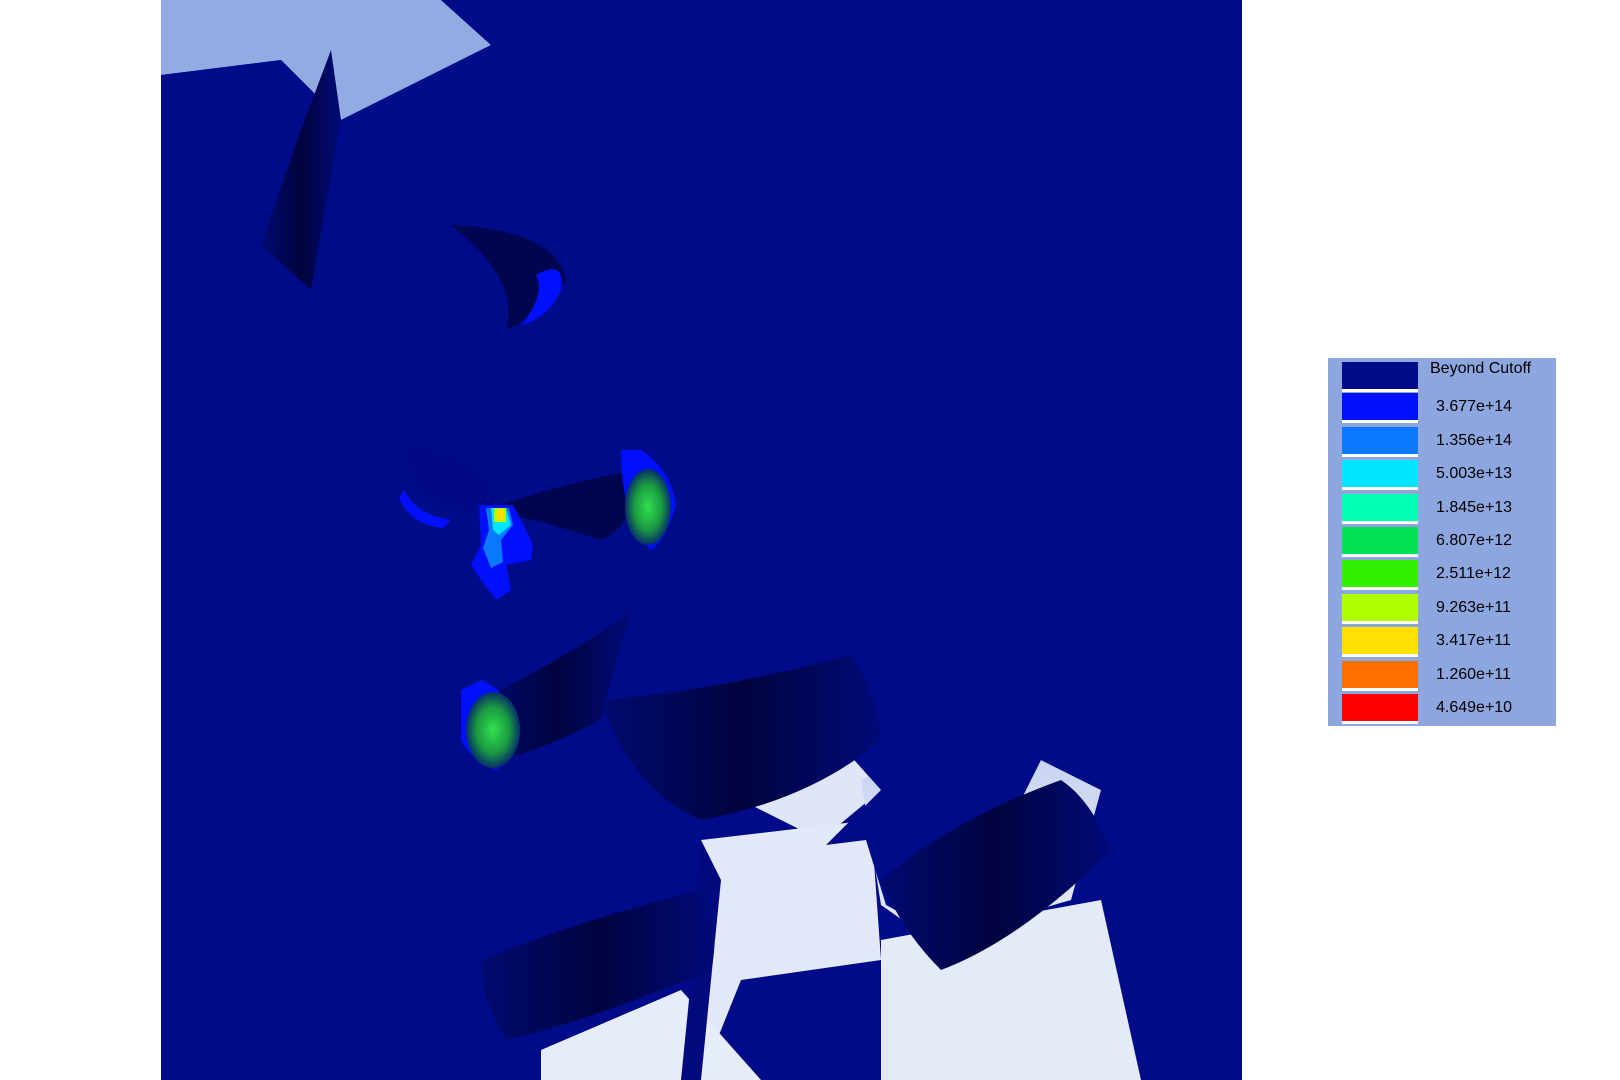 The width and height of the screenshot is (1620, 1080). I want to click on legend-entry: 3.417e+11, so click(1442, 642).